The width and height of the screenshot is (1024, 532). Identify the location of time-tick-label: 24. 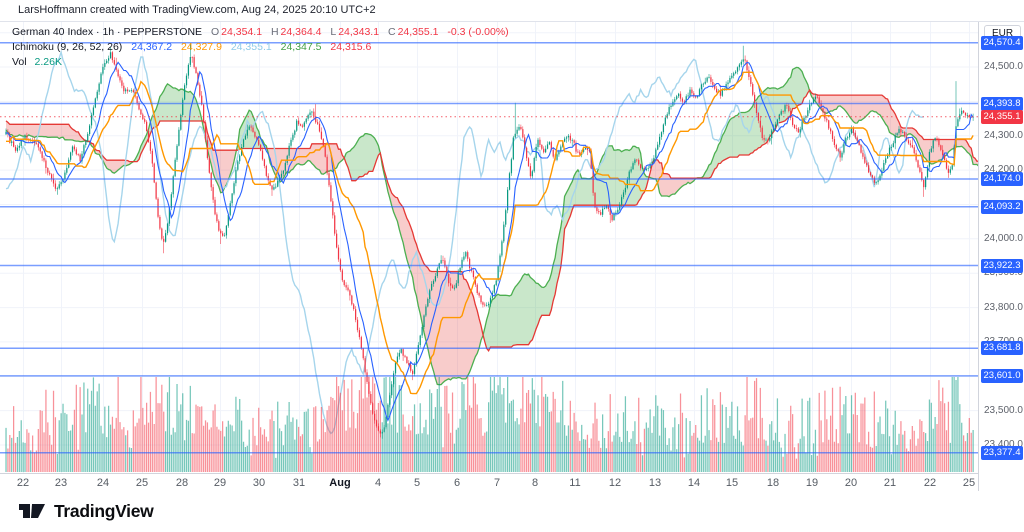
(103, 483).